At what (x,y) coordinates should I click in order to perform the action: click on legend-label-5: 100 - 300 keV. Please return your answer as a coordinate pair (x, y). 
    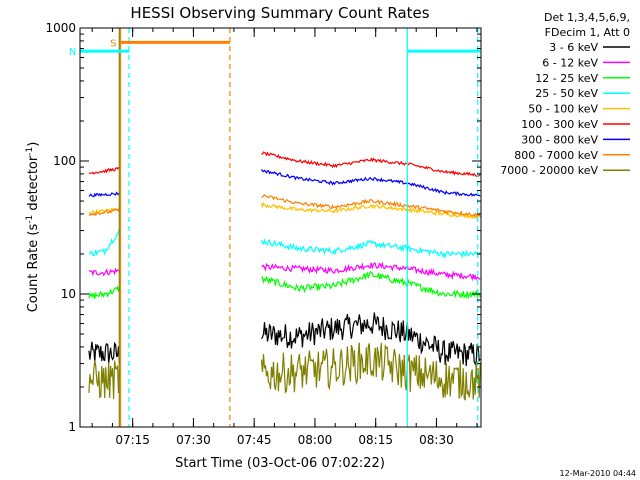
    Looking at the image, I should click on (559, 124).